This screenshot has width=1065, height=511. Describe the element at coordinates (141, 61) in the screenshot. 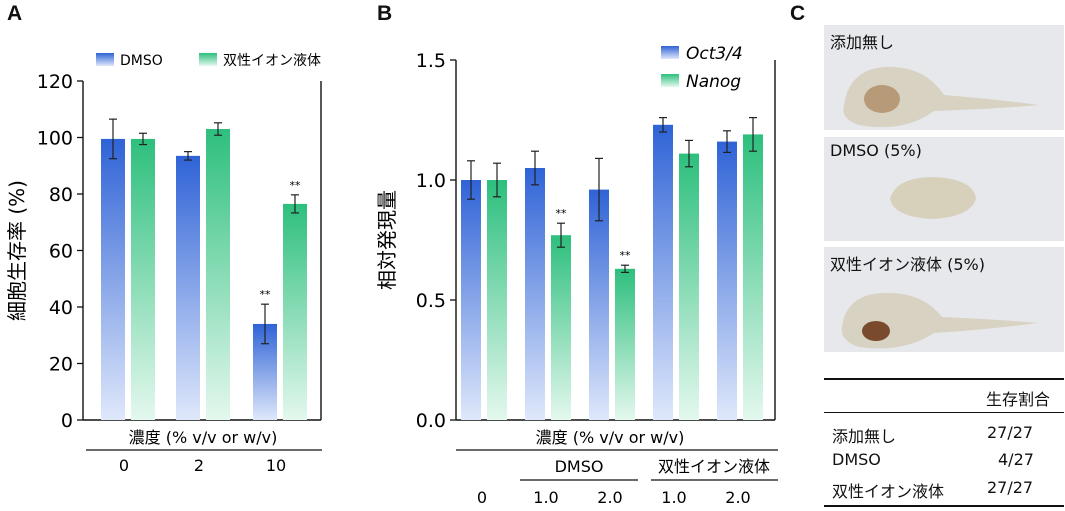

I see `legend-label: DMSO` at that location.